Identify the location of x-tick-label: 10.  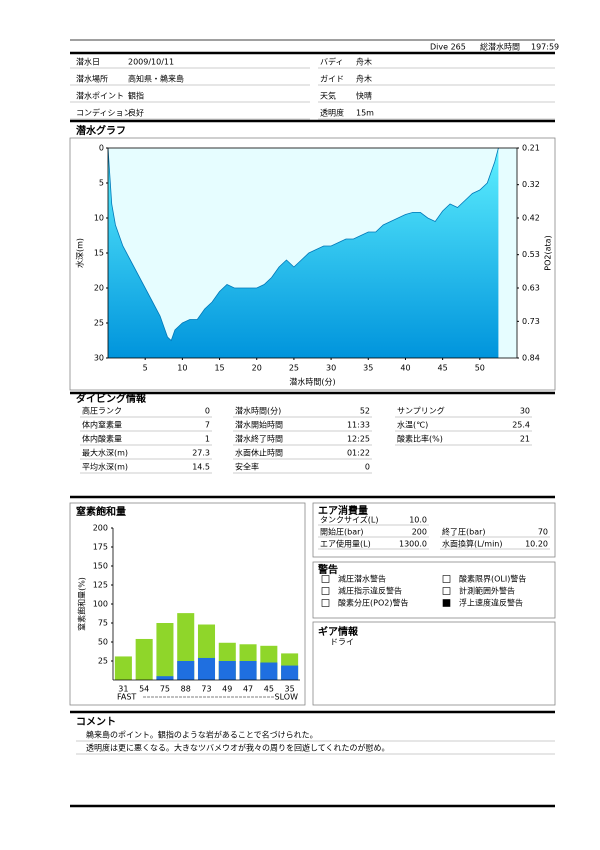
(182, 368).